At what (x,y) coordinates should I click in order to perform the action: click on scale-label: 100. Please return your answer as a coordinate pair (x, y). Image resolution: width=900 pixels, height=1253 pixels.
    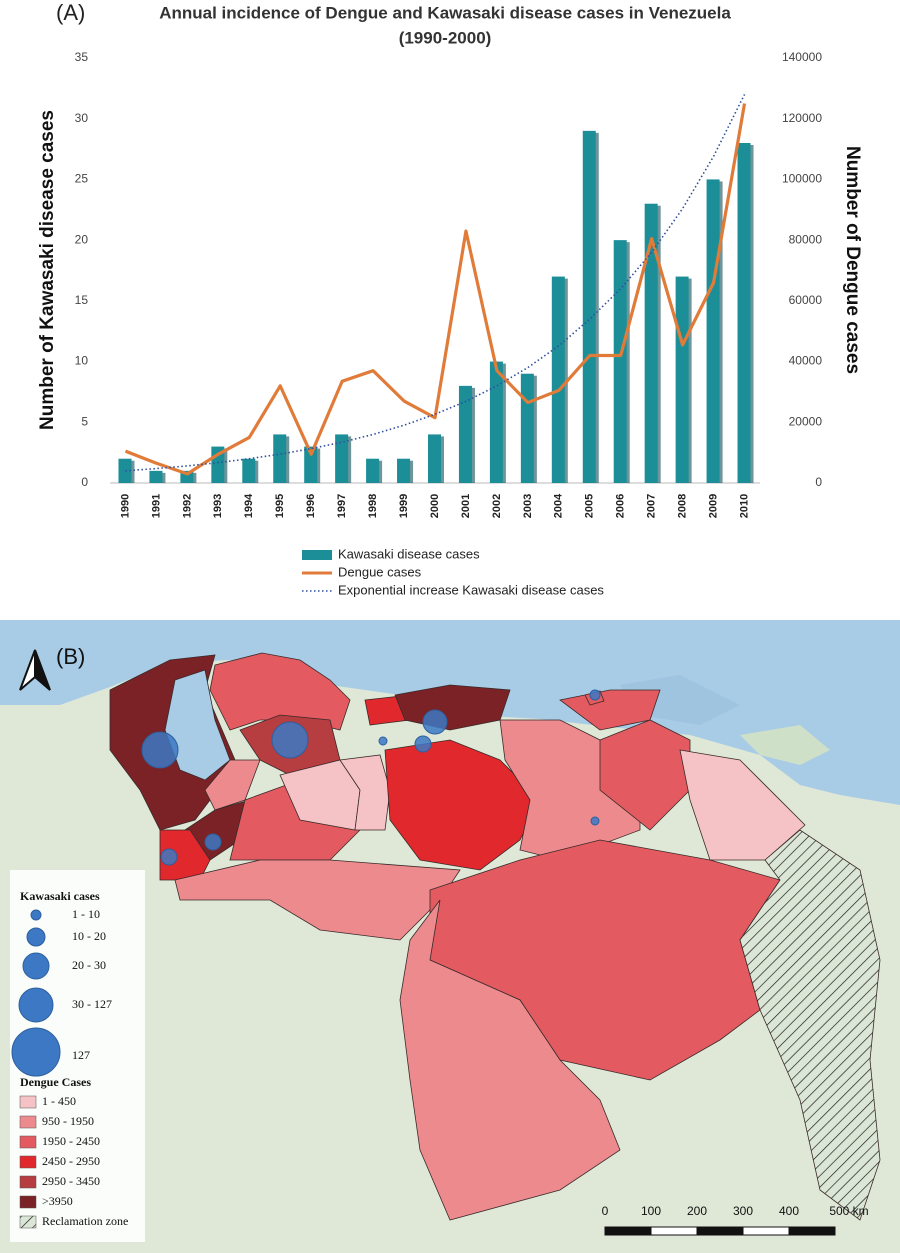
    Looking at the image, I should click on (651, 1211).